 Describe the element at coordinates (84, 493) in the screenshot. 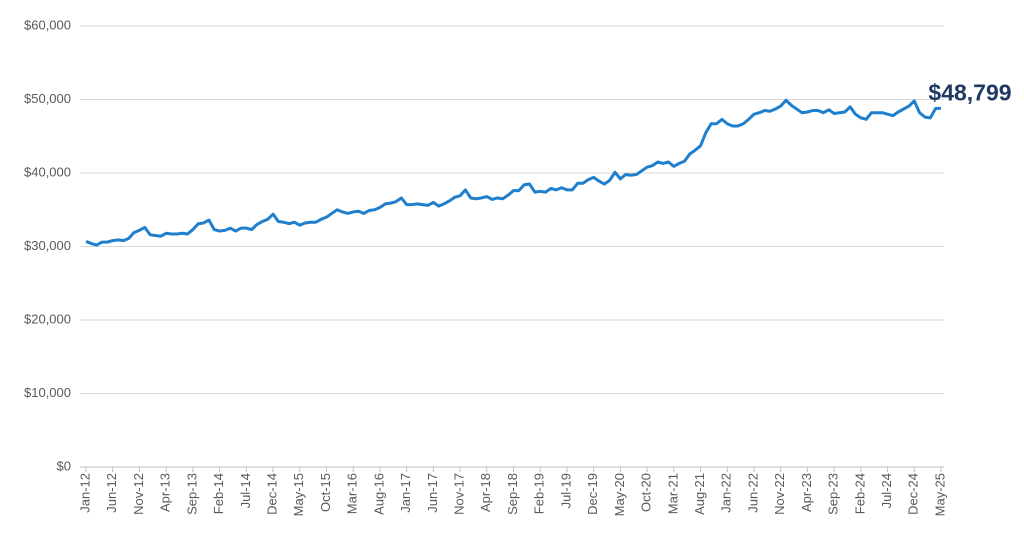

I see `x-tick-label: Jan-12` at that location.